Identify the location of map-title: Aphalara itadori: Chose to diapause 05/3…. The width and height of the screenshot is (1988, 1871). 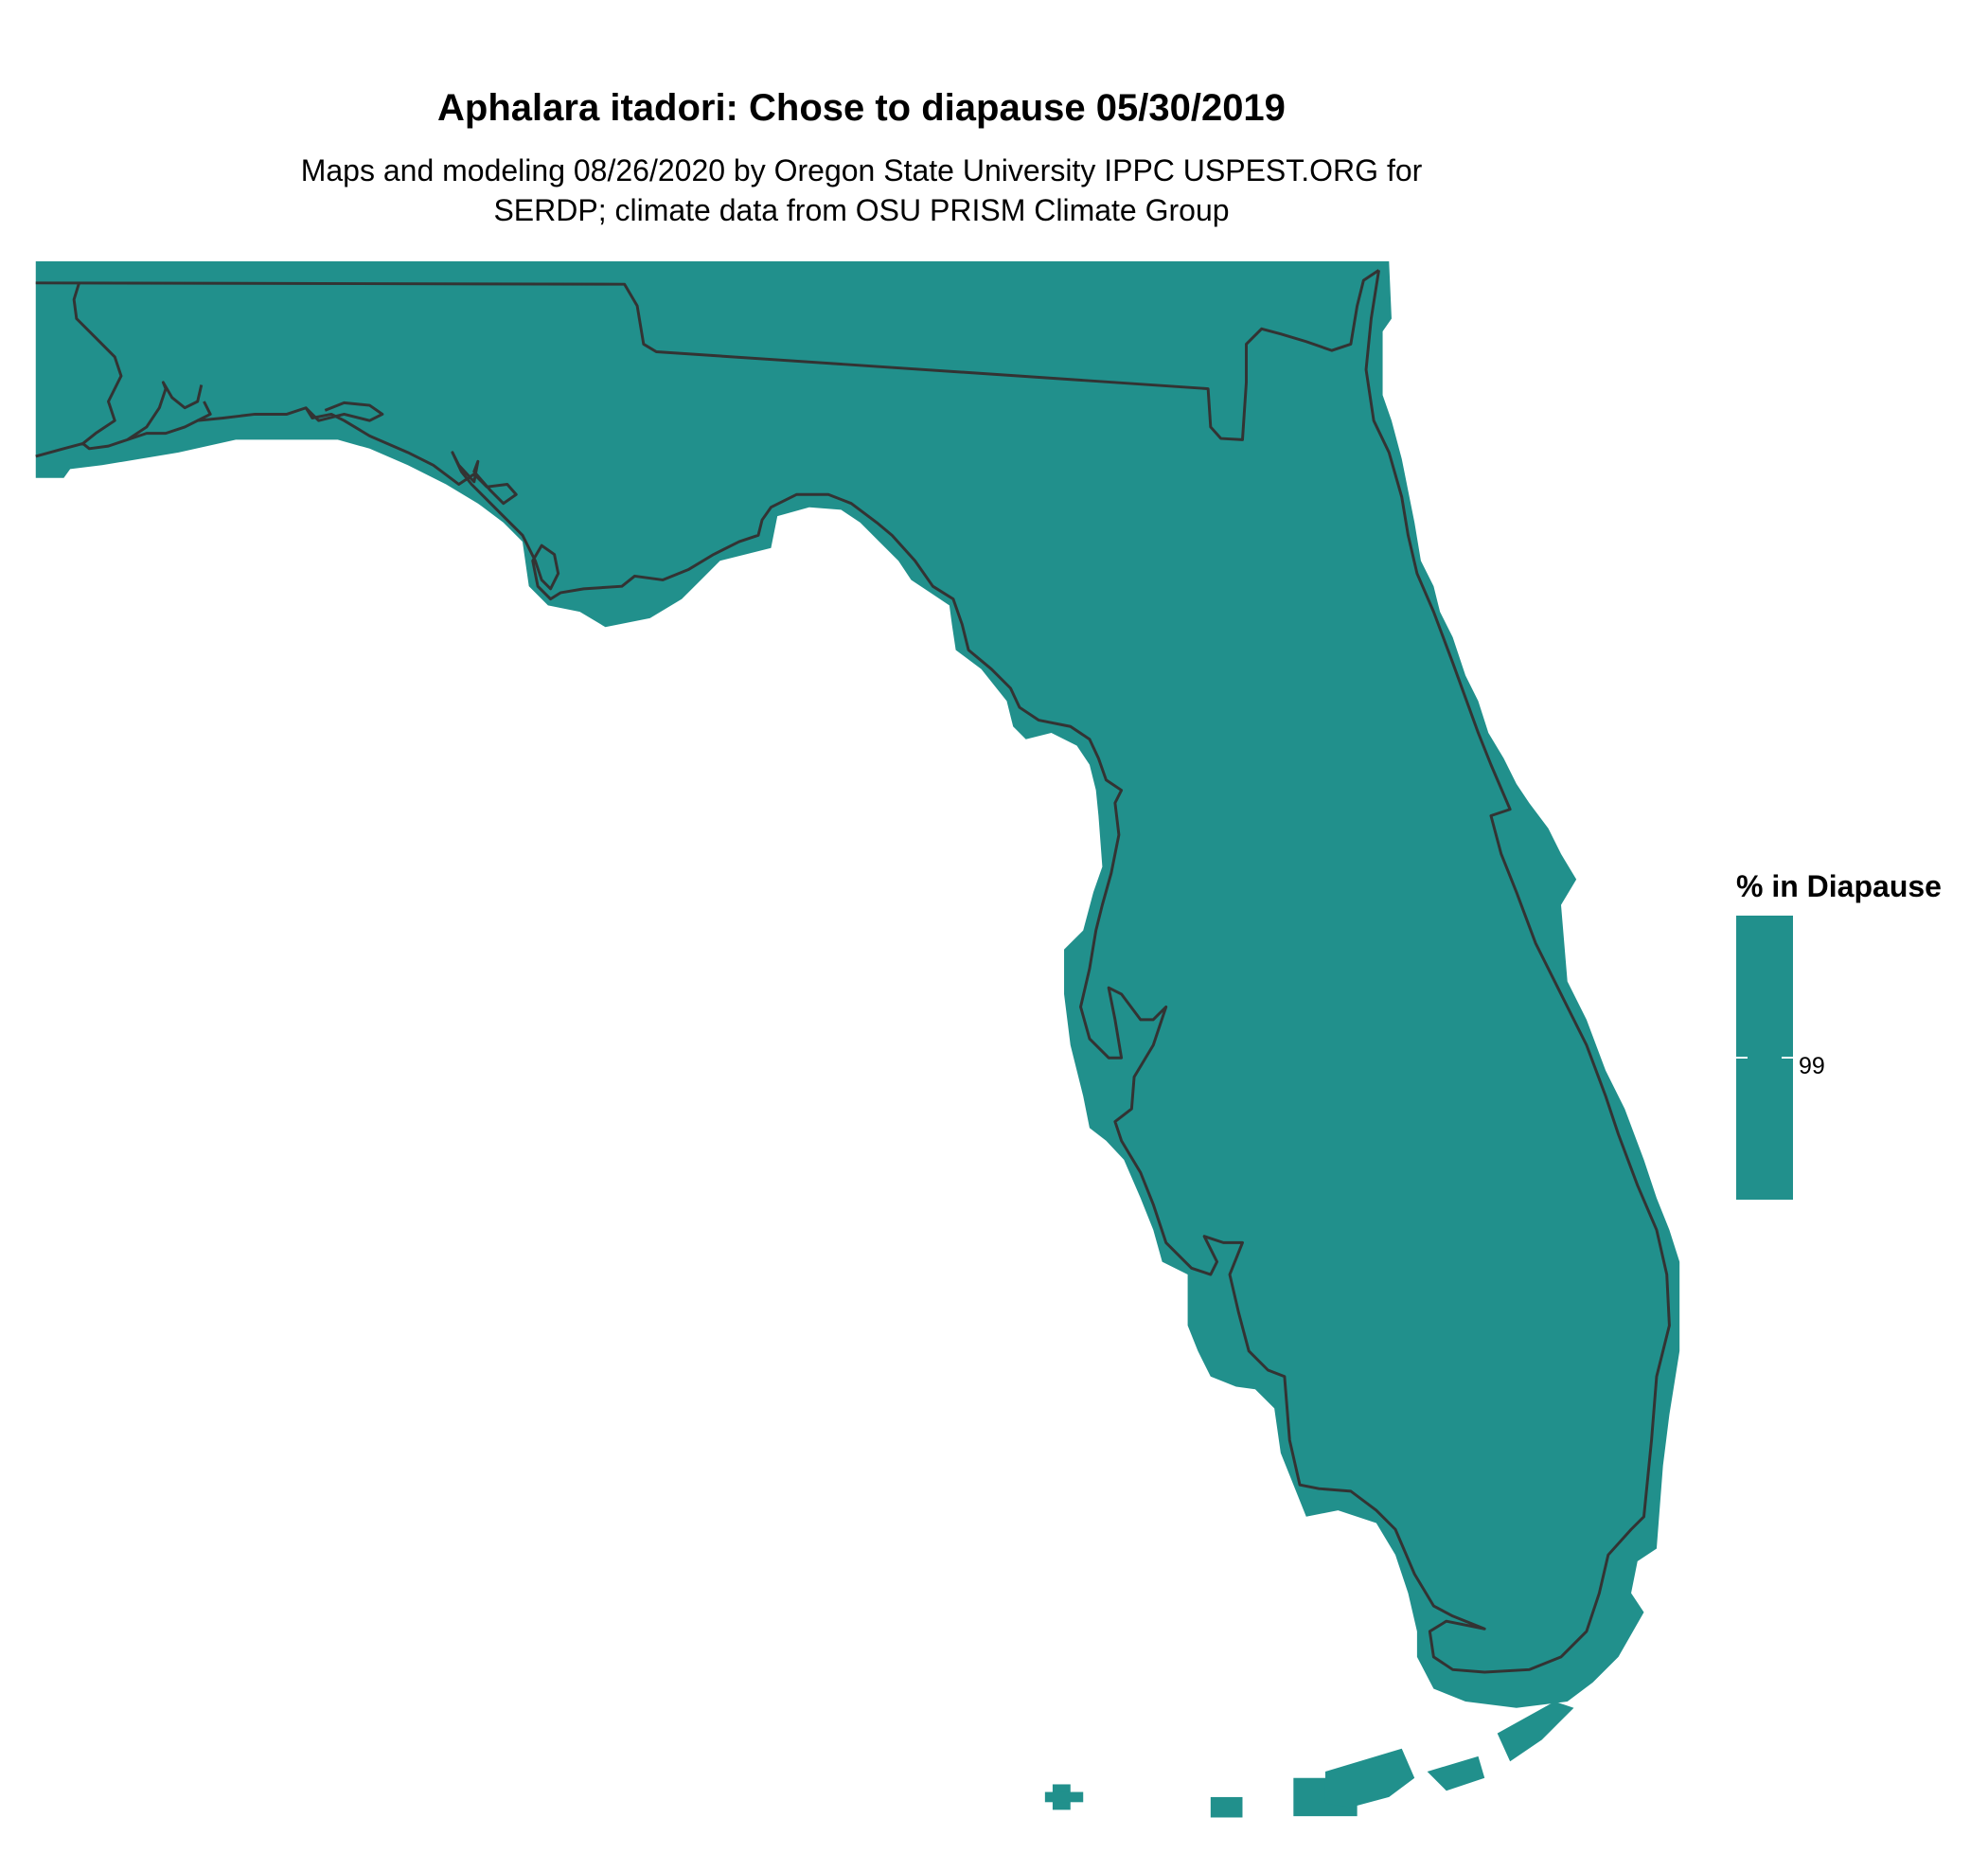
(861, 108).